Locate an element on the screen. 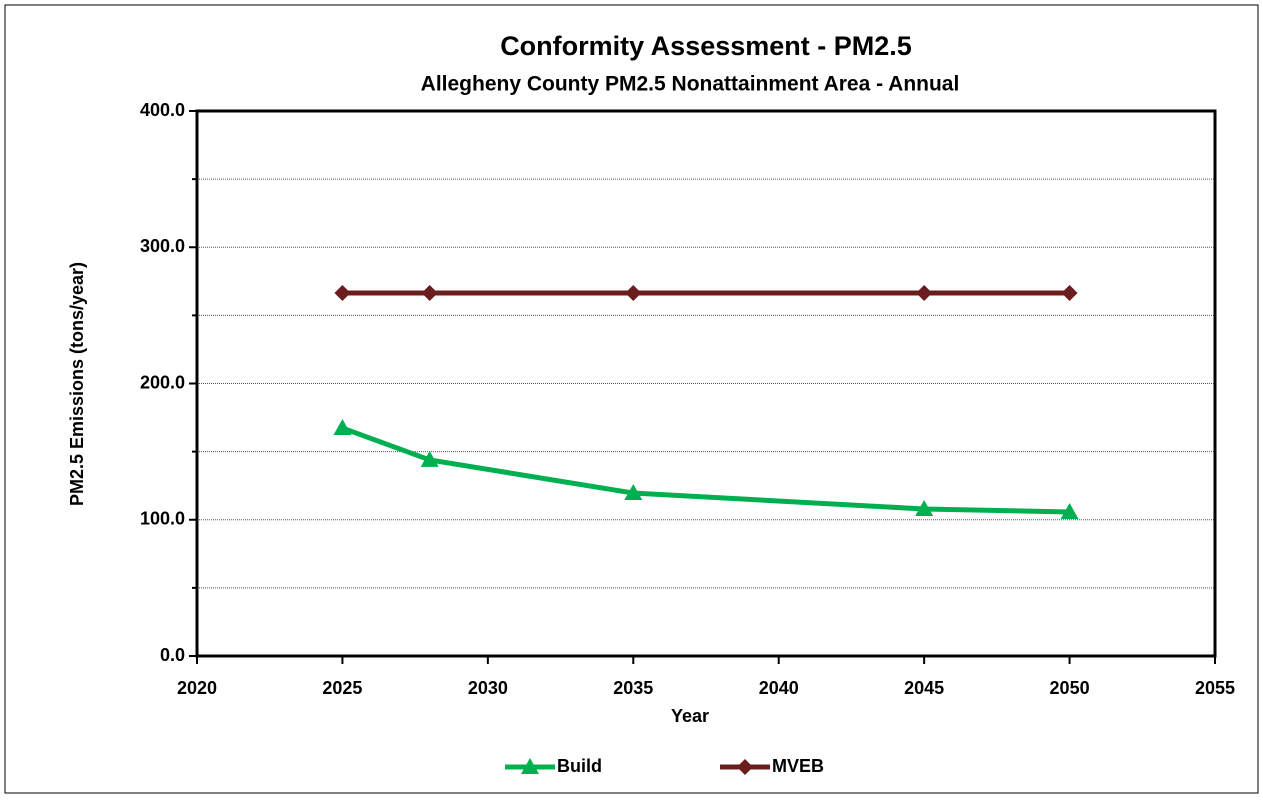 The width and height of the screenshot is (1263, 803). x-tick-label: 2025 is located at coordinates (342, 688).